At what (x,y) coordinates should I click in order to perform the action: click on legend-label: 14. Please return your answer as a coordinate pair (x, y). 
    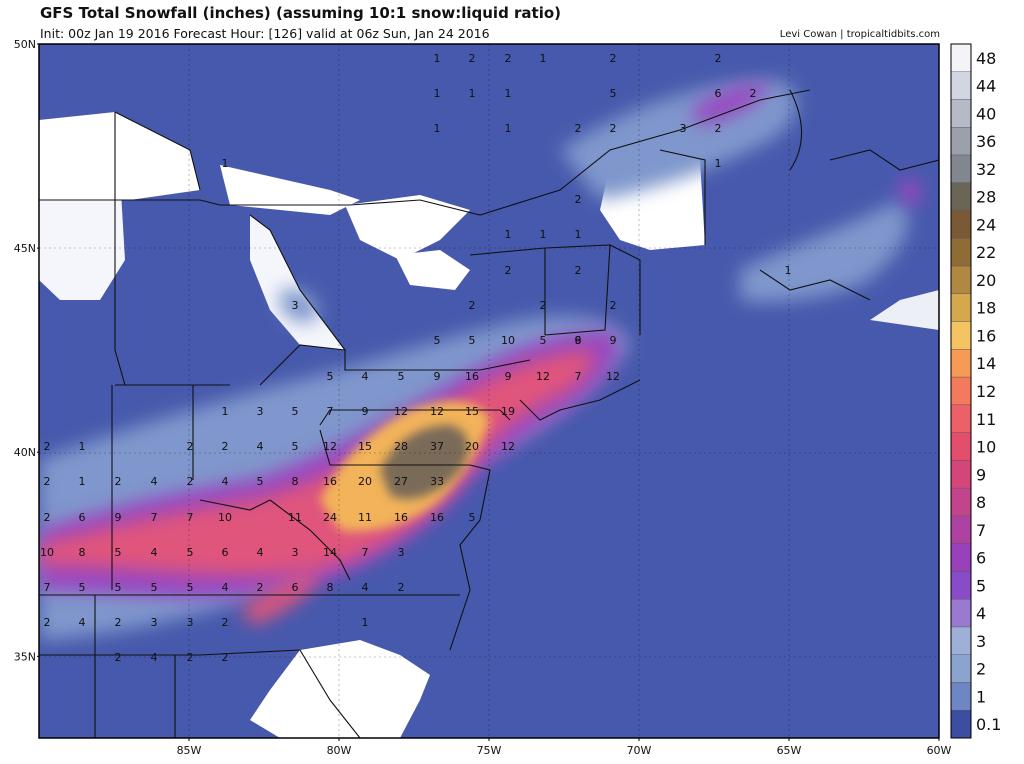
    Looking at the image, I should click on (986, 363).